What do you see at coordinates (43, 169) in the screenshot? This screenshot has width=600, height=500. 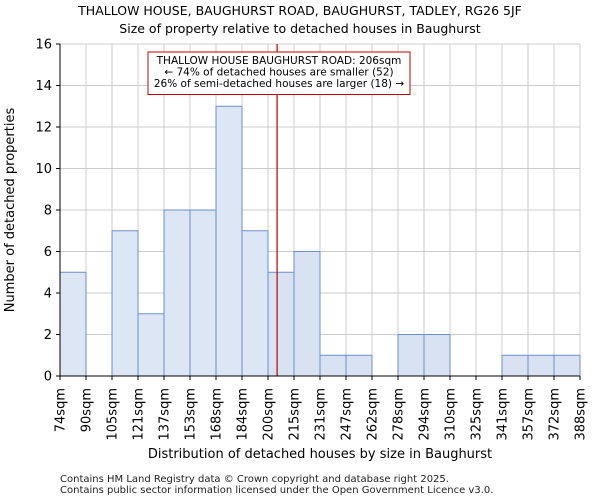 I see `y-tick-label: 10` at bounding box center [43, 169].